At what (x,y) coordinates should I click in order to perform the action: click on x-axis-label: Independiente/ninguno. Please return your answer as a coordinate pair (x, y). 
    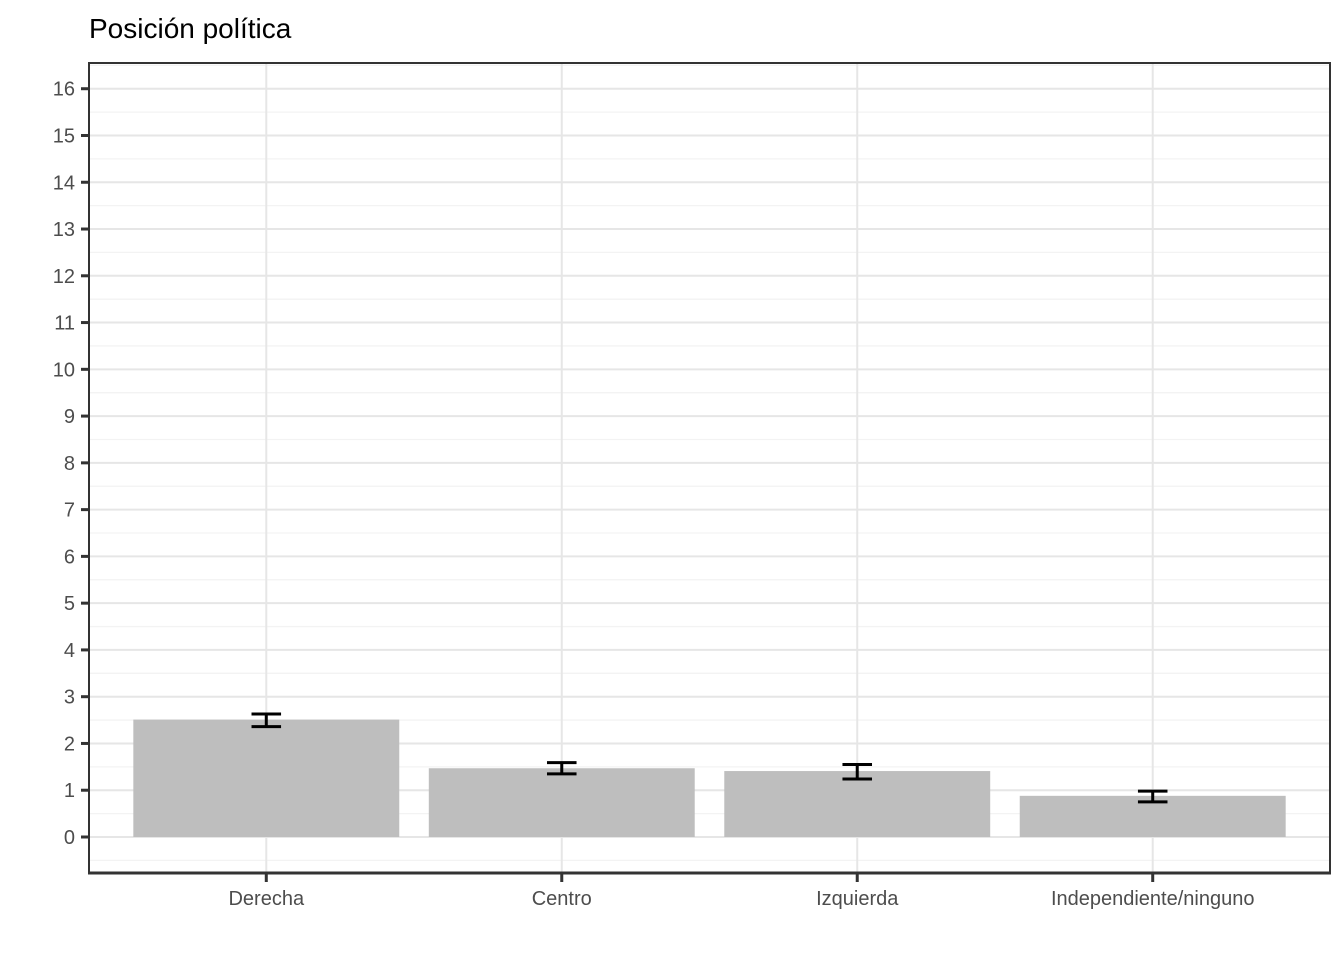
    Looking at the image, I should click on (1153, 899).